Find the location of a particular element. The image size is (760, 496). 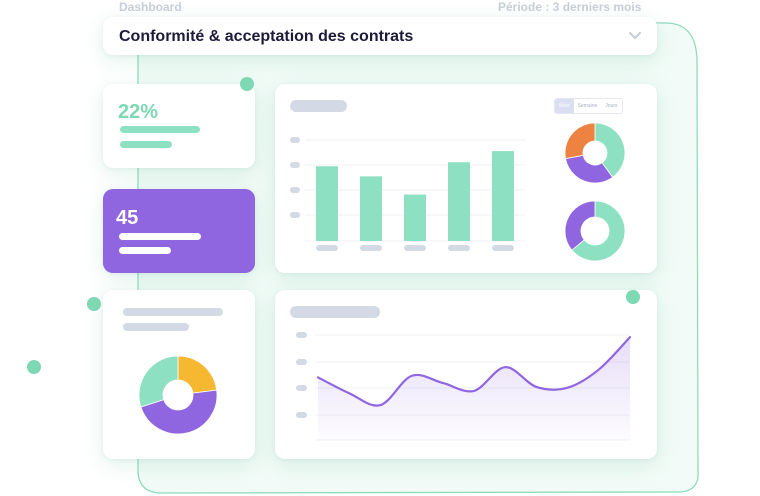

kpi-card-rate: 22% is located at coordinates (179, 126).